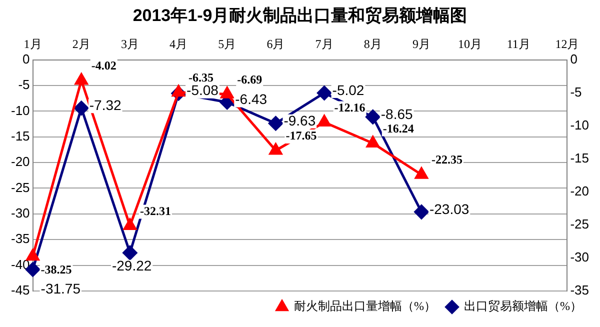  Describe the element at coordinates (518, 43) in the screenshot. I see `x-tick-label: 11月` at that location.